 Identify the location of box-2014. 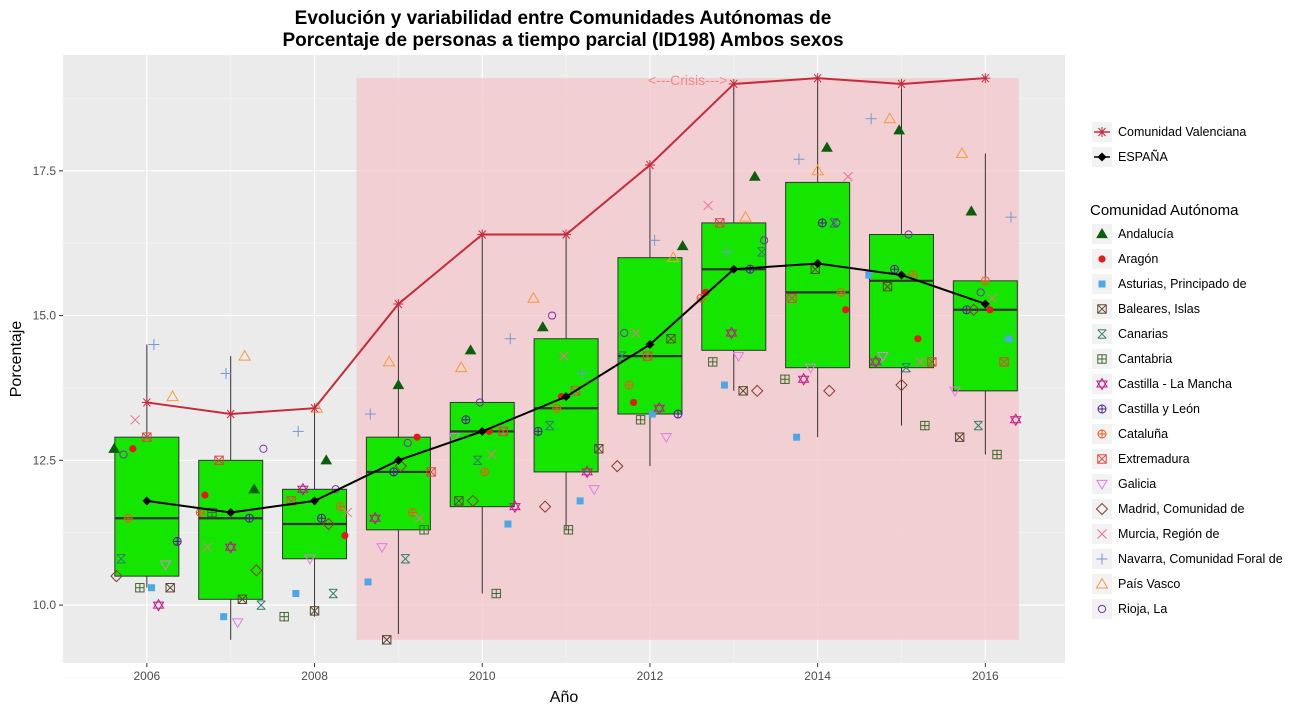
(818, 258).